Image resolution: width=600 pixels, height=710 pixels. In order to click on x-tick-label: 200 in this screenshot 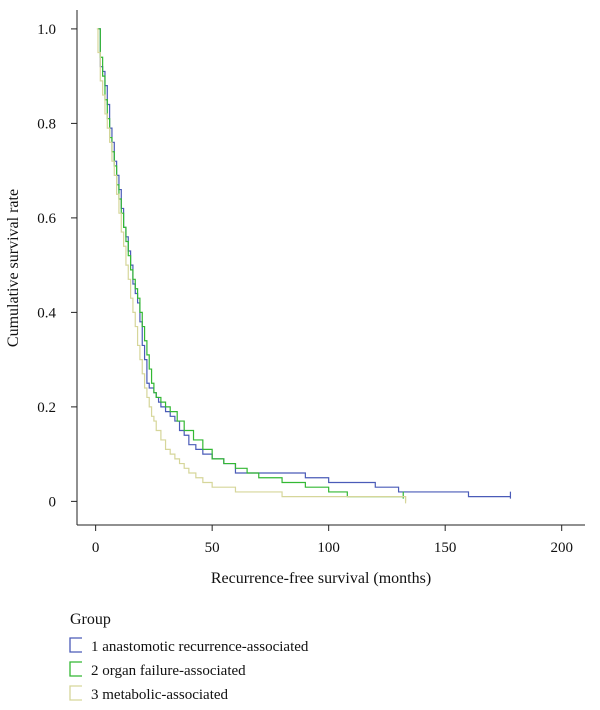, I will do `click(561, 548)`.